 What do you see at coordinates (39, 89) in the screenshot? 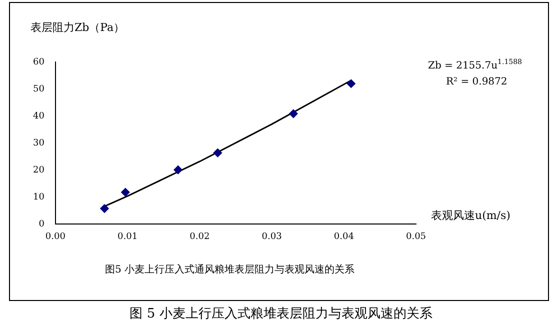
I see `y-tick-label: 50` at bounding box center [39, 89].